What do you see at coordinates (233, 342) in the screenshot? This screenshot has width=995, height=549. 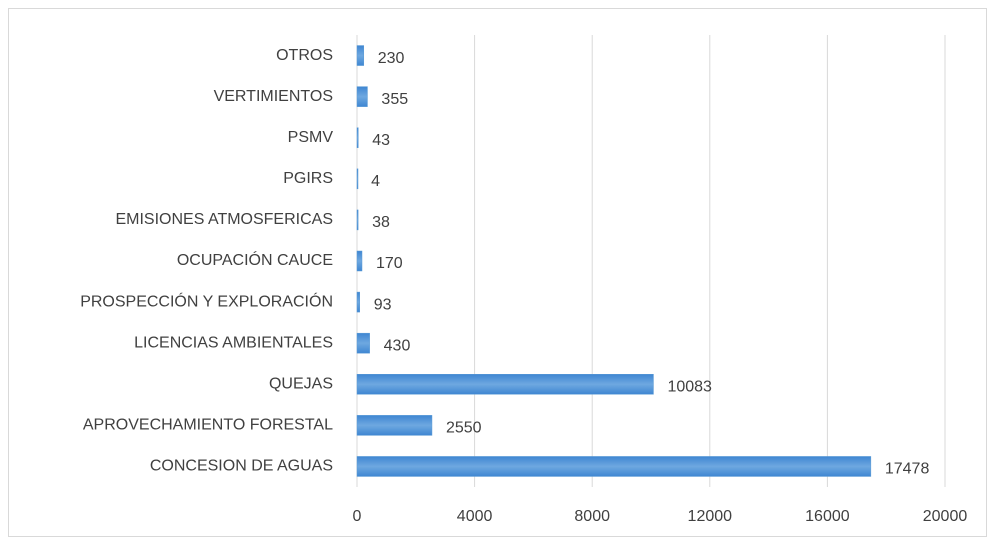 I see `y-tick-label: LICENCIAS AMBIENTALES` at bounding box center [233, 342].